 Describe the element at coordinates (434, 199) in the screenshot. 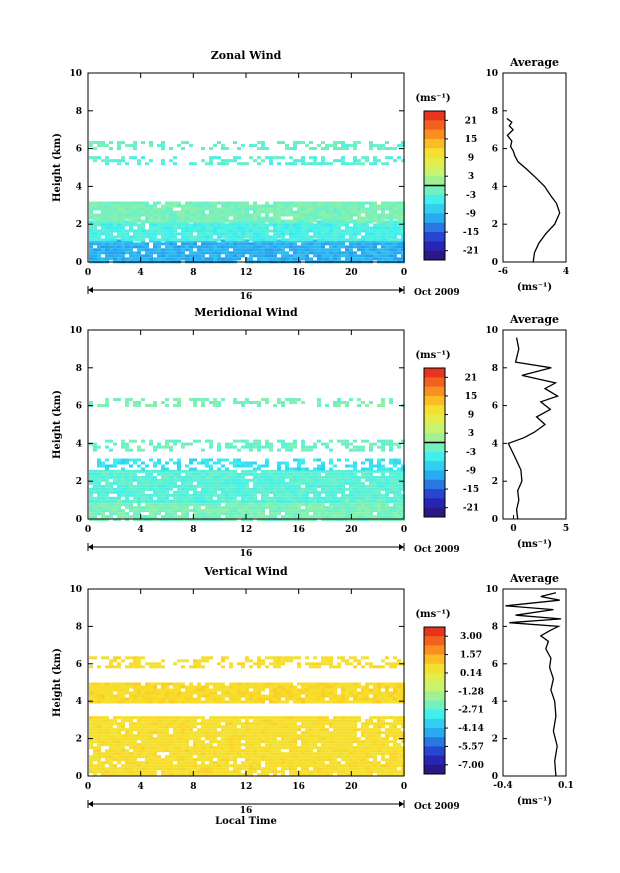

I see `colorbar-swatch` at that location.